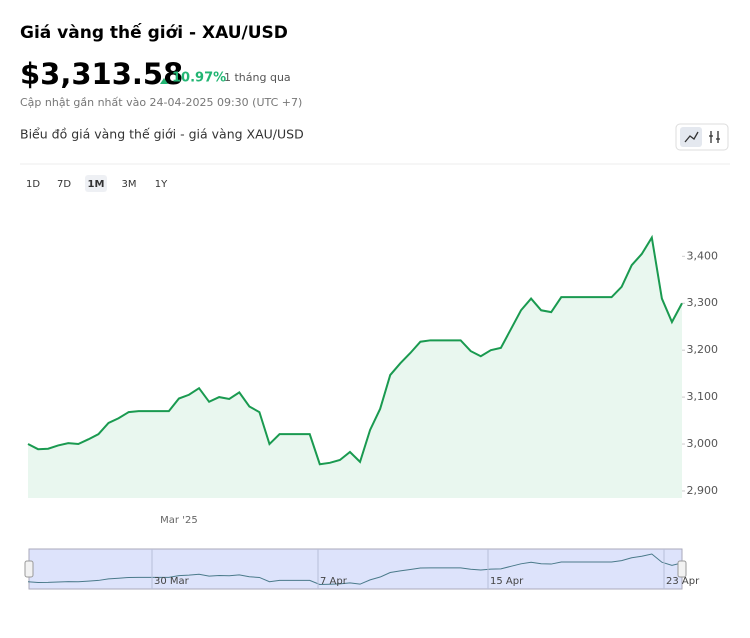  Describe the element at coordinates (257, 77) in the screenshot. I see `period: 1 tháng qua` at that location.